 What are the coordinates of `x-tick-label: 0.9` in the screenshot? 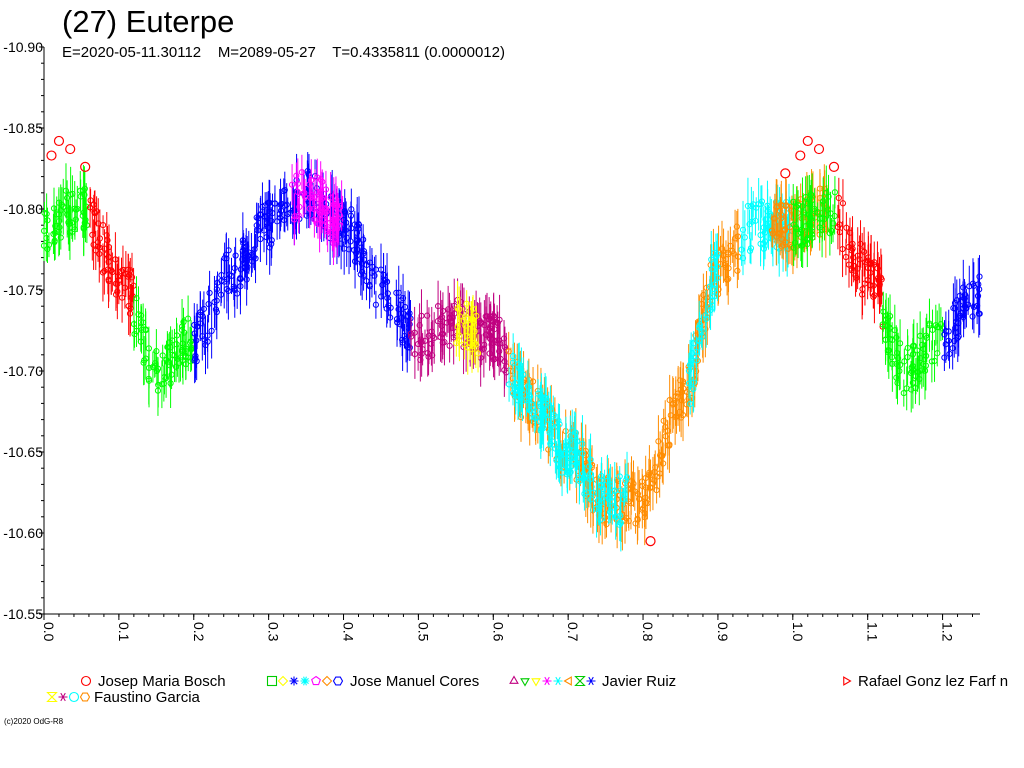 It's located at (723, 632).